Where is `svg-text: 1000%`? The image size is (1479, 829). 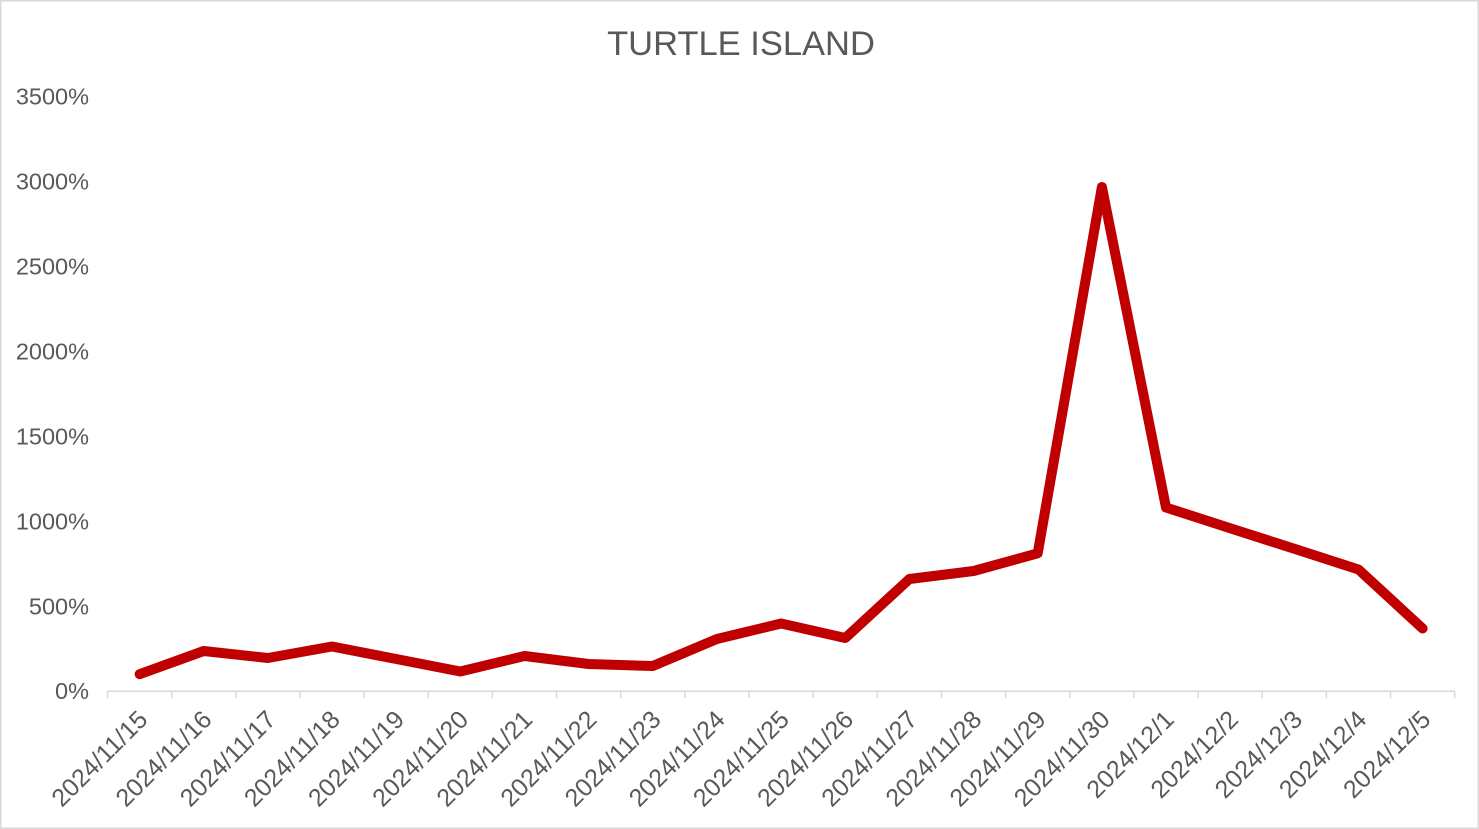 svg-text: 1000% is located at coordinates (52, 521).